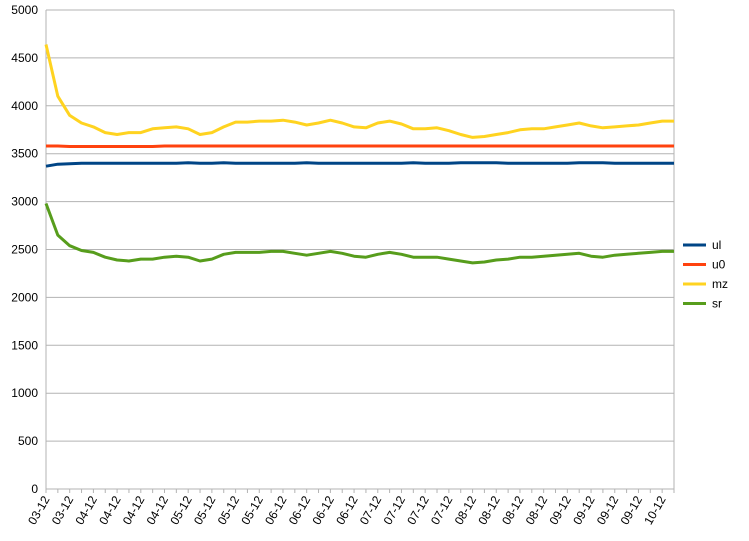  What do you see at coordinates (24, 154) in the screenshot?
I see `y-tick-label: 3500` at bounding box center [24, 154].